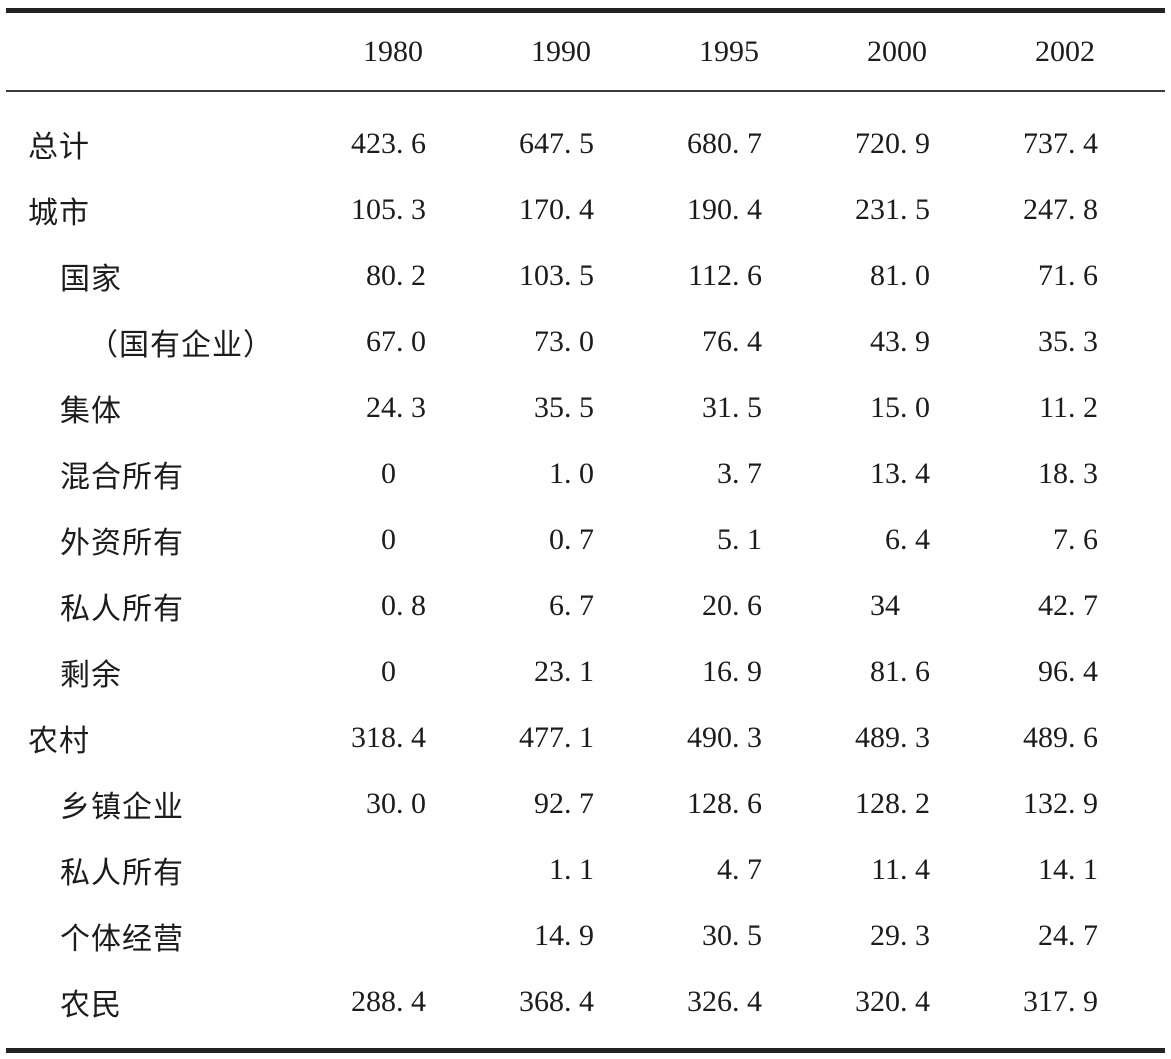 Image resolution: width=1171 pixels, height=1059 pixels. Describe the element at coordinates (1053, 275) in the screenshot. I see `value-integer-part: 71` at that location.